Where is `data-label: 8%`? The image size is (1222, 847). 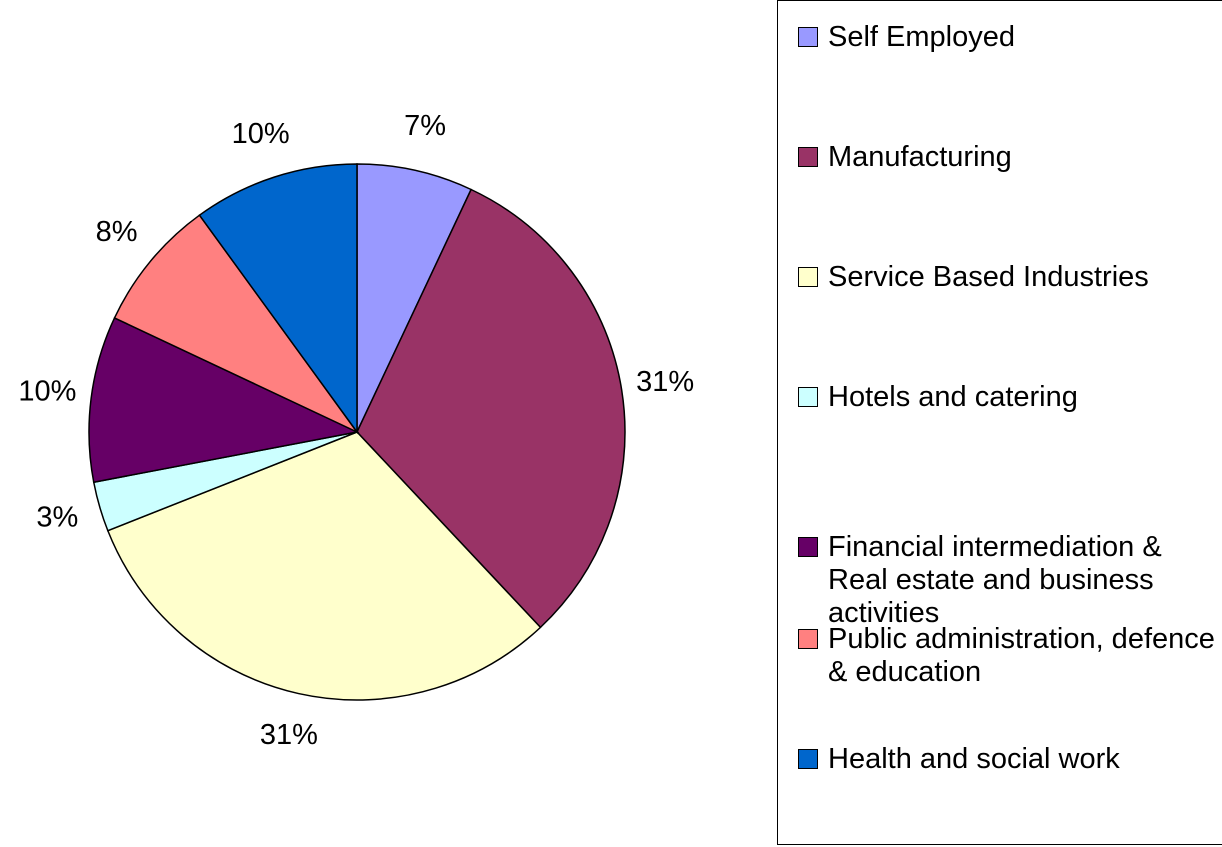 data-label: 8% is located at coordinates (117, 232).